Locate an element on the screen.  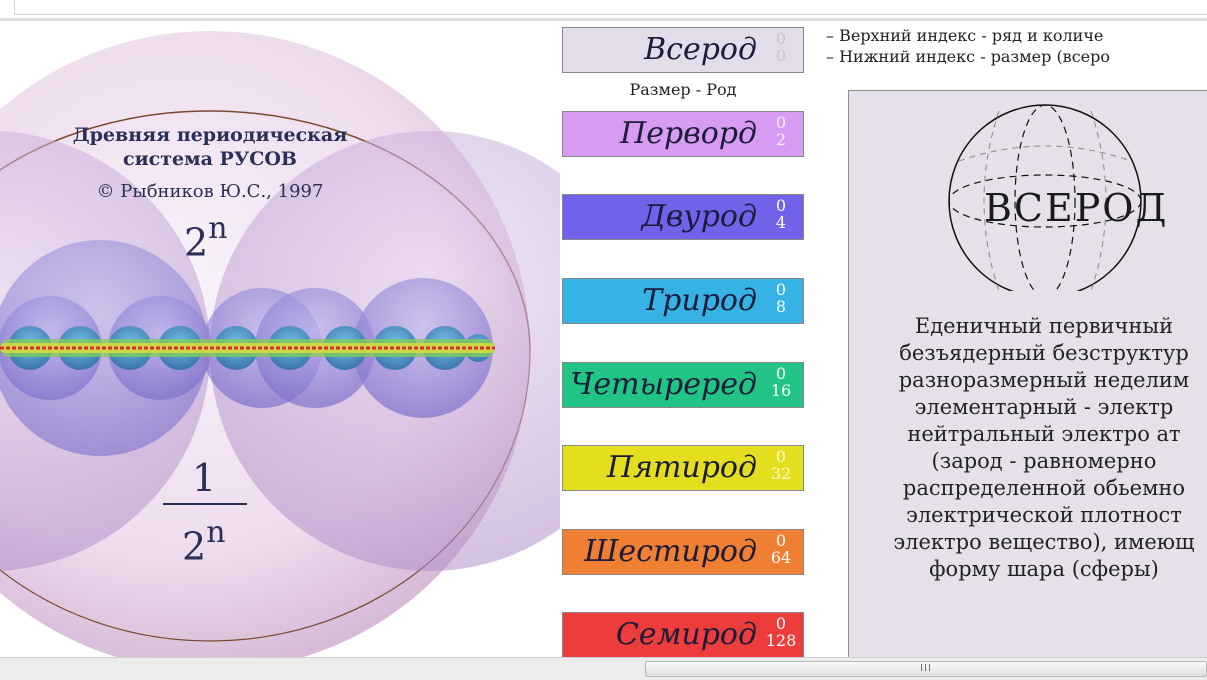
vserod-sphere-icon is located at coordinates (1045, 197).